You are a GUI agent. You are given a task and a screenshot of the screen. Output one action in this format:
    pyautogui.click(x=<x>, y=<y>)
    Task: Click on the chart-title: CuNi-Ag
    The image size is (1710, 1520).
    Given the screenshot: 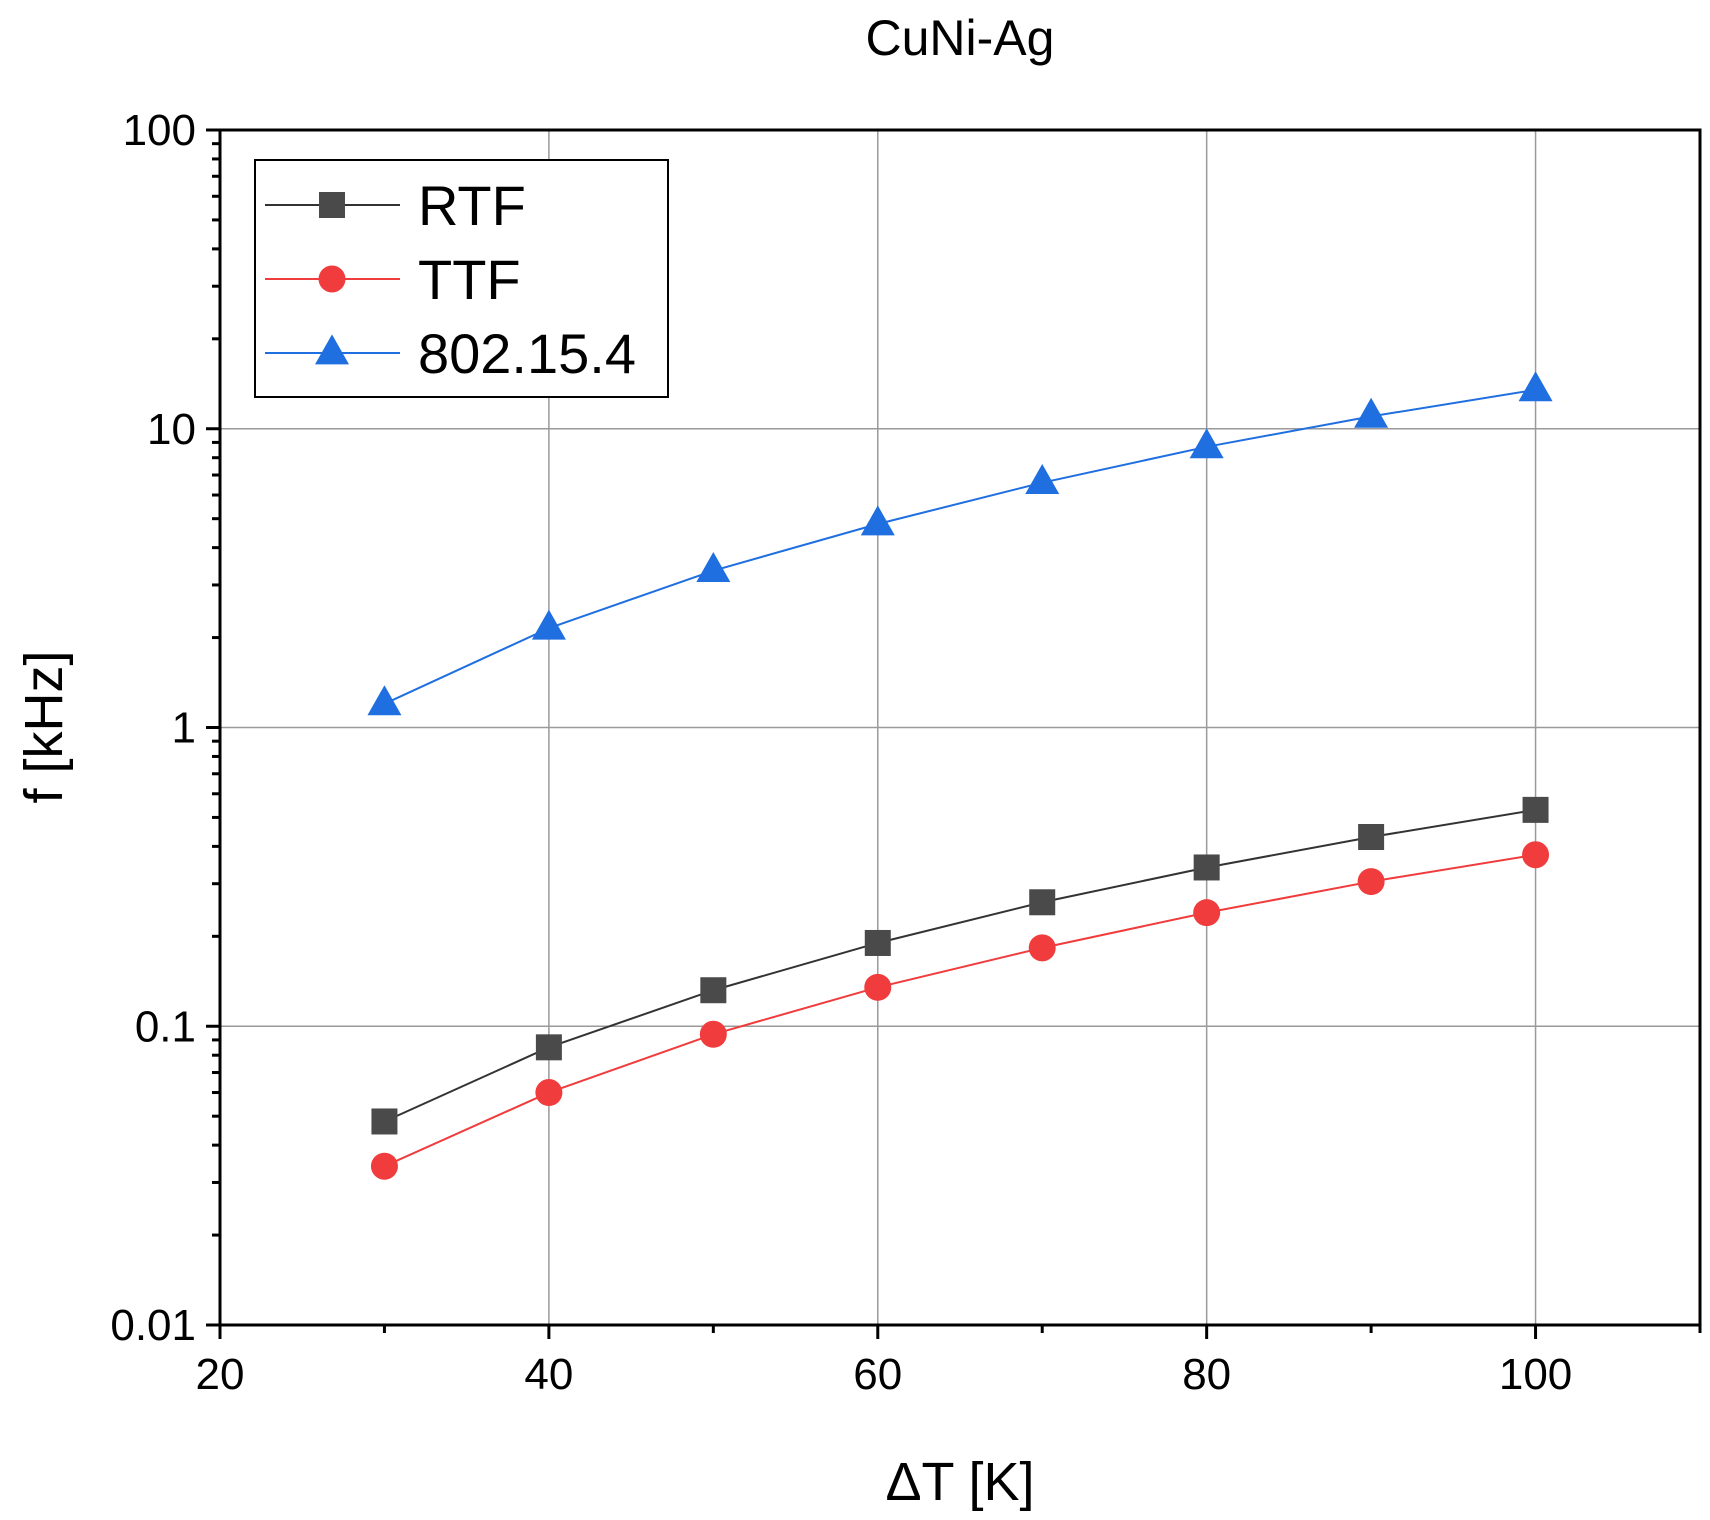 What is the action you would take?
    pyautogui.click(x=960, y=38)
    